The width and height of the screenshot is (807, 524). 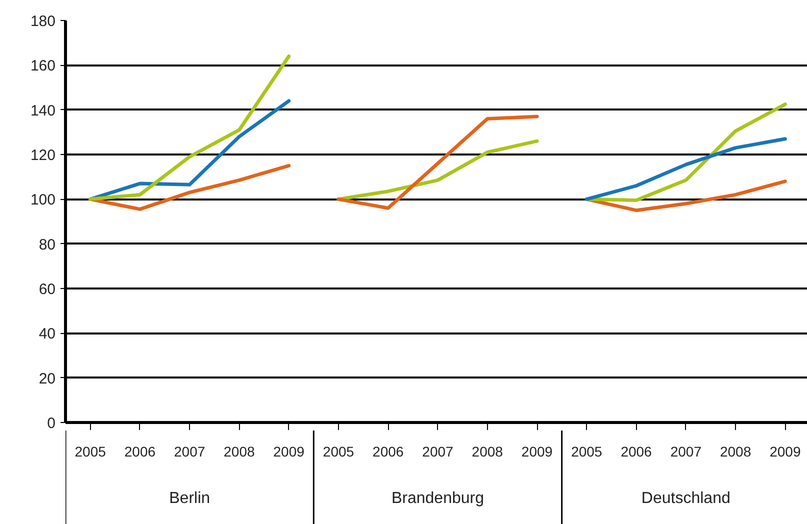 I want to click on y-tick-label: 80, so click(x=47, y=245).